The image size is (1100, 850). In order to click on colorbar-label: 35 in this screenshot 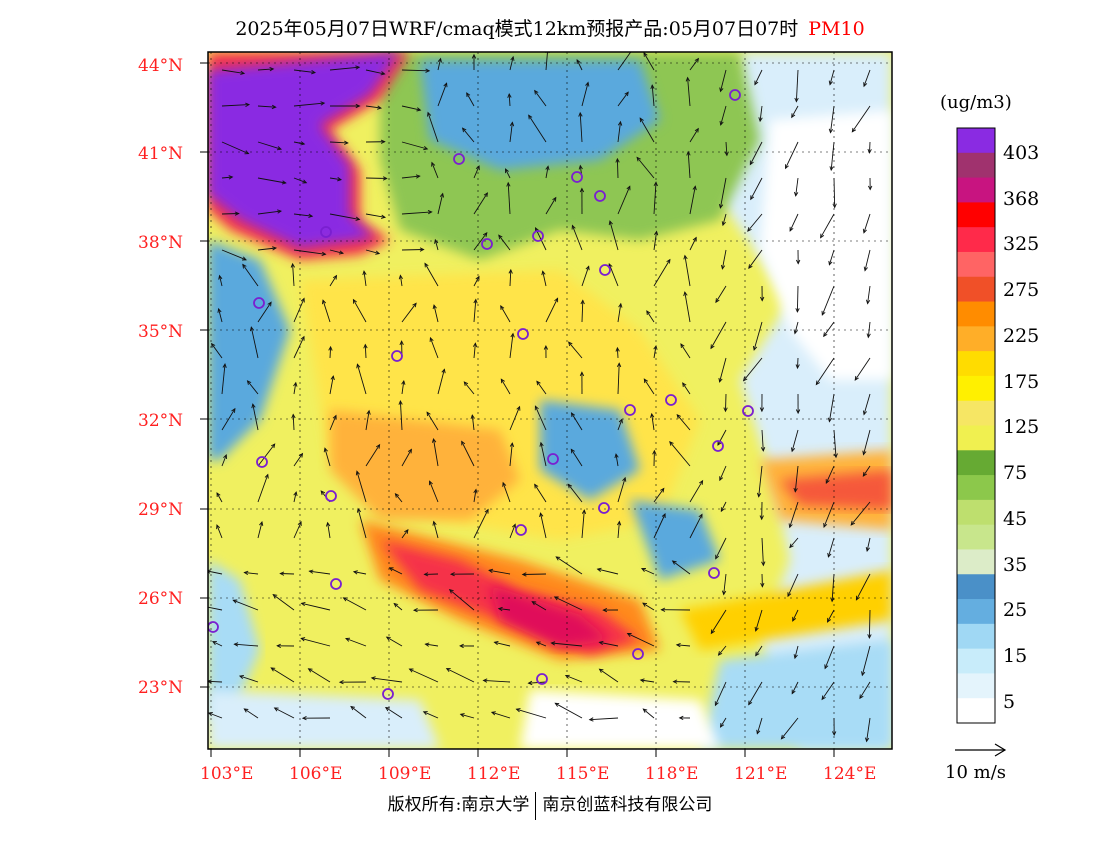, I will do `click(1015, 565)`.